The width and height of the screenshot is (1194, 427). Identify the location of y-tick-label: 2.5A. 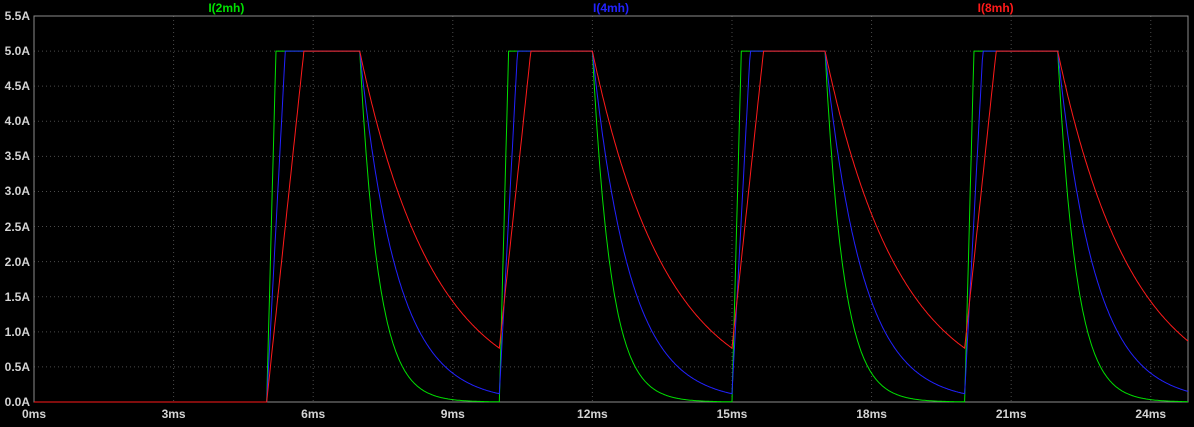
(17, 226).